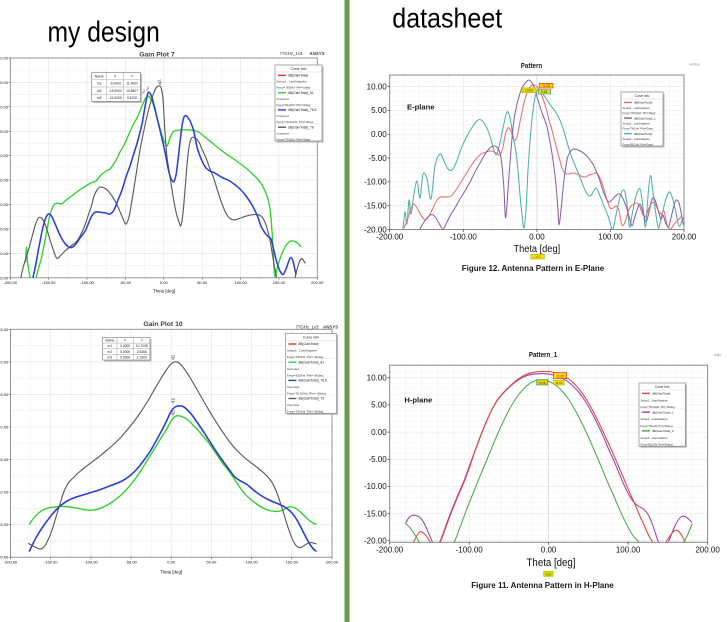 Image resolution: width=727 pixels, height=622 pixels. Describe the element at coordinates (142, 352) in the screenshot. I see `svg-text: 3.6366` at that location.